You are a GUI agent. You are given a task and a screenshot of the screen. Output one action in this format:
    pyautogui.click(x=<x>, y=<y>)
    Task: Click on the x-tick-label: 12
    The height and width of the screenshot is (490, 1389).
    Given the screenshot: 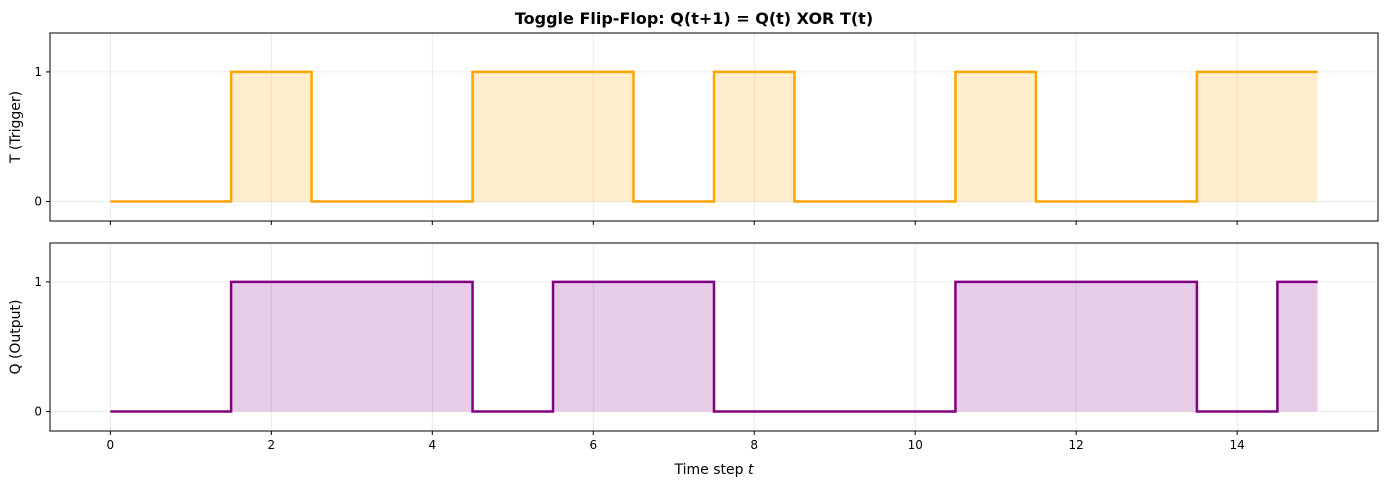 What is the action you would take?
    pyautogui.click(x=1076, y=445)
    